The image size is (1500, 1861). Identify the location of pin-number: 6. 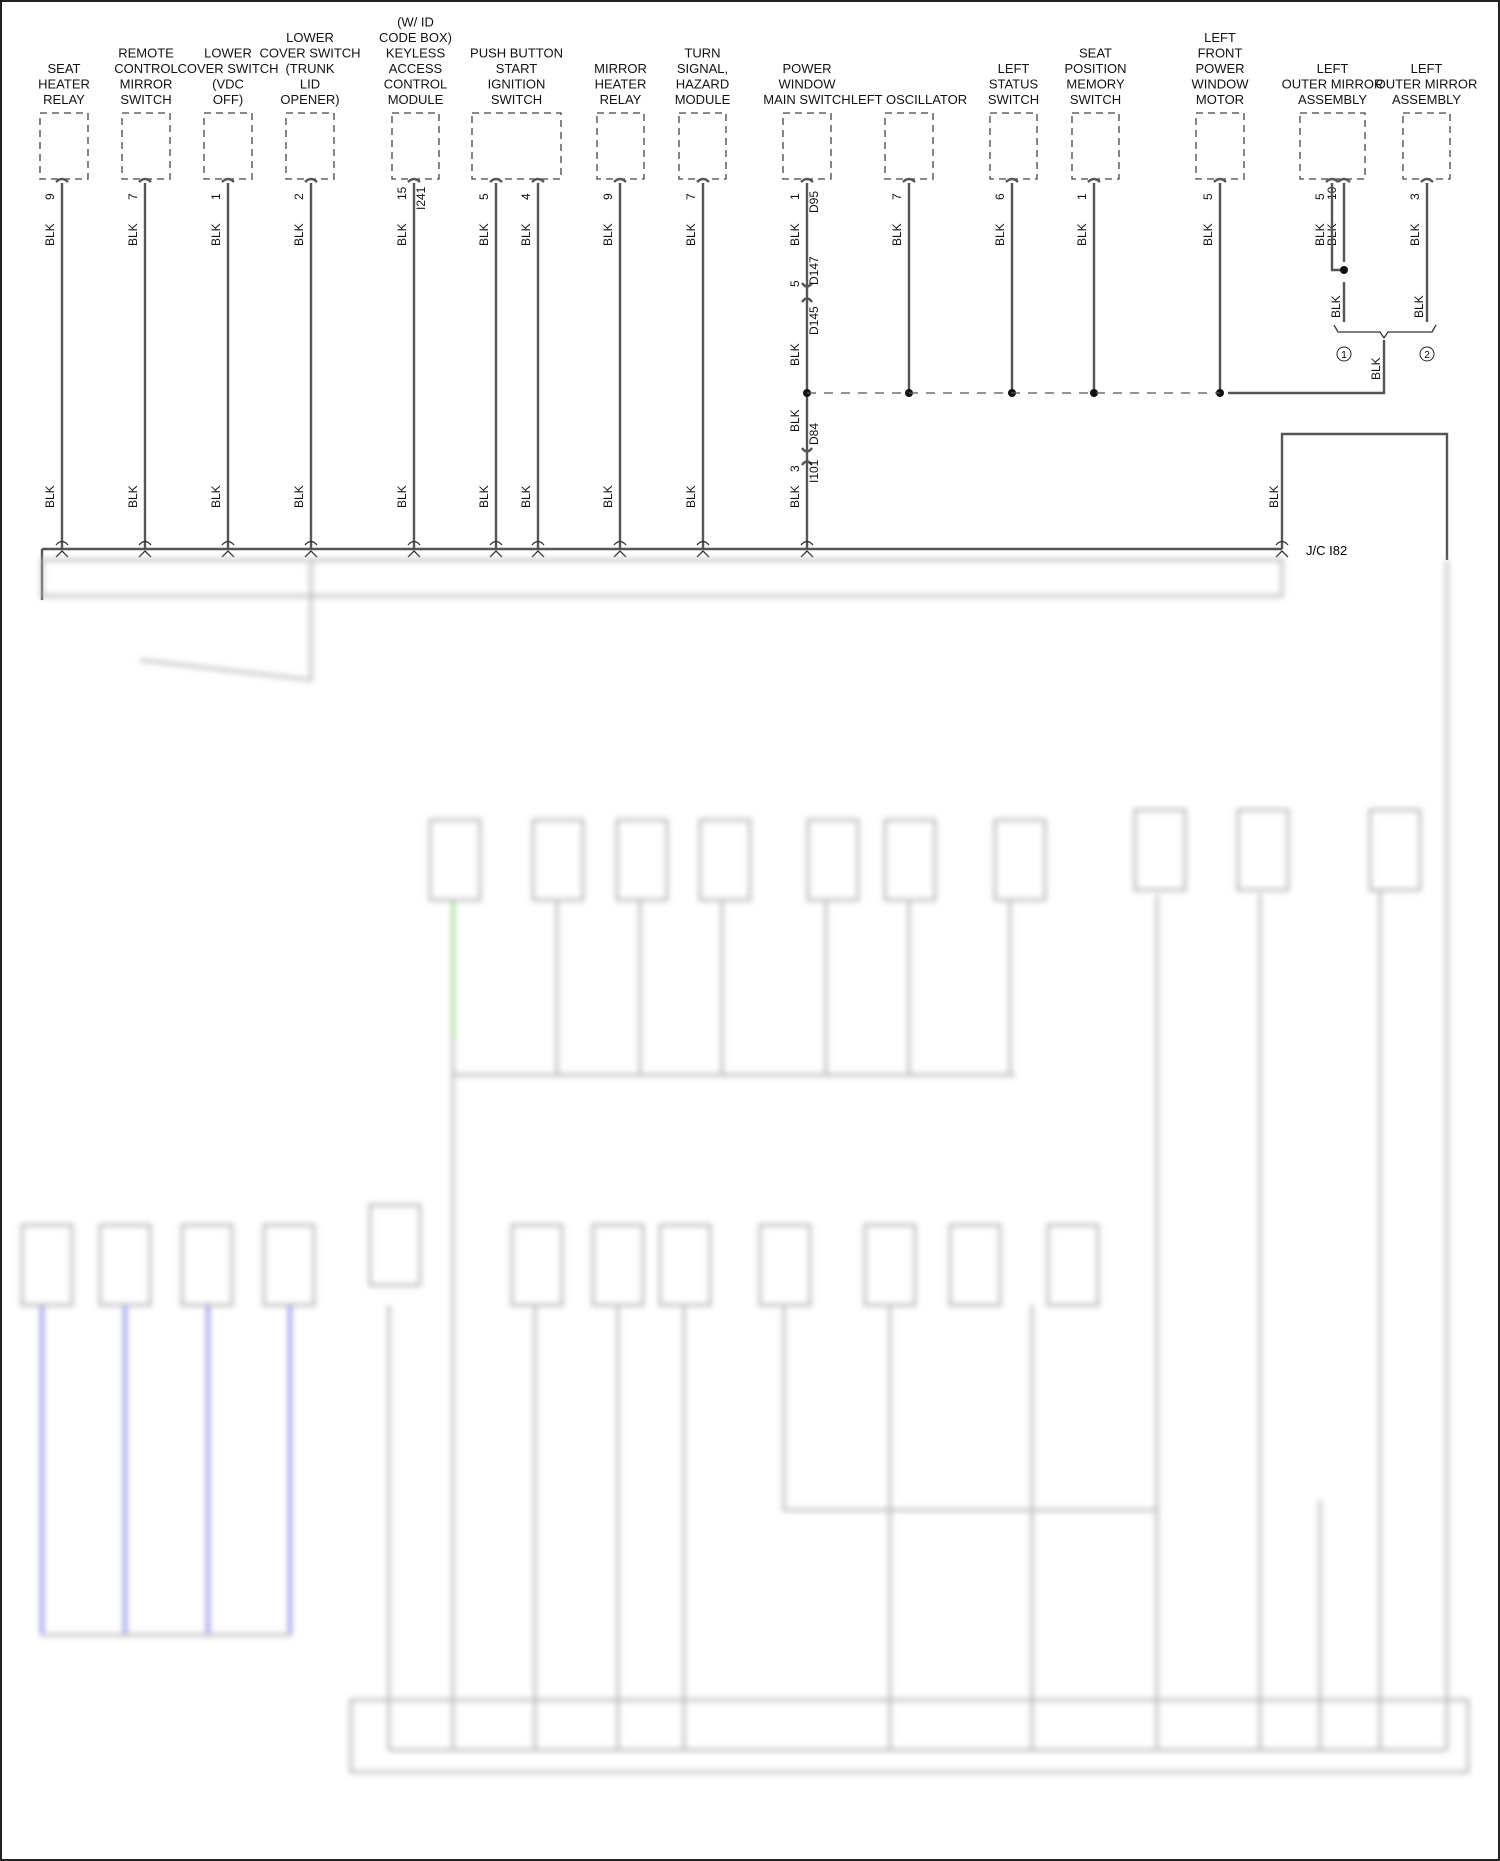
(1000, 196).